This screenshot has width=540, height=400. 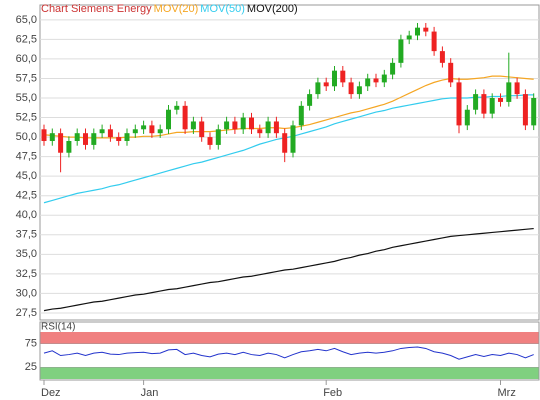 I want to click on x-tick-label: Jan, so click(x=150, y=393).